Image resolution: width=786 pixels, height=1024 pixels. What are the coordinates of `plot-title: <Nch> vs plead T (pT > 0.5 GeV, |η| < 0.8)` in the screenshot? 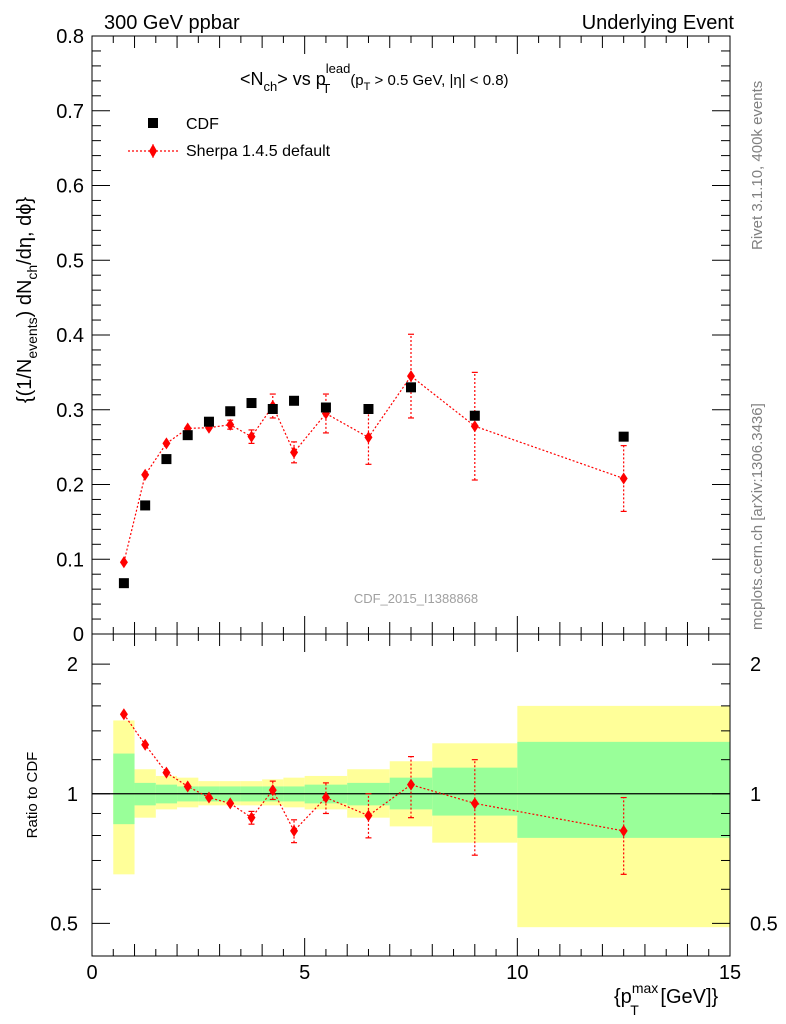 It's located at (374, 78).